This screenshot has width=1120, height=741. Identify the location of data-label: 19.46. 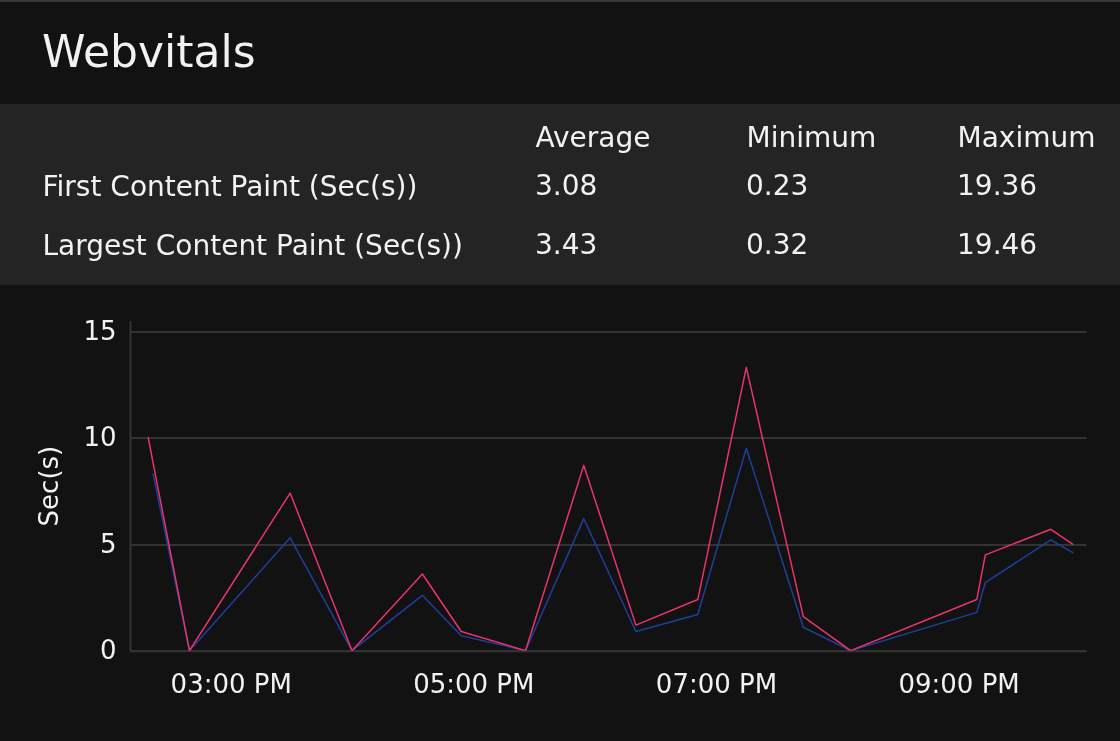
(997, 244).